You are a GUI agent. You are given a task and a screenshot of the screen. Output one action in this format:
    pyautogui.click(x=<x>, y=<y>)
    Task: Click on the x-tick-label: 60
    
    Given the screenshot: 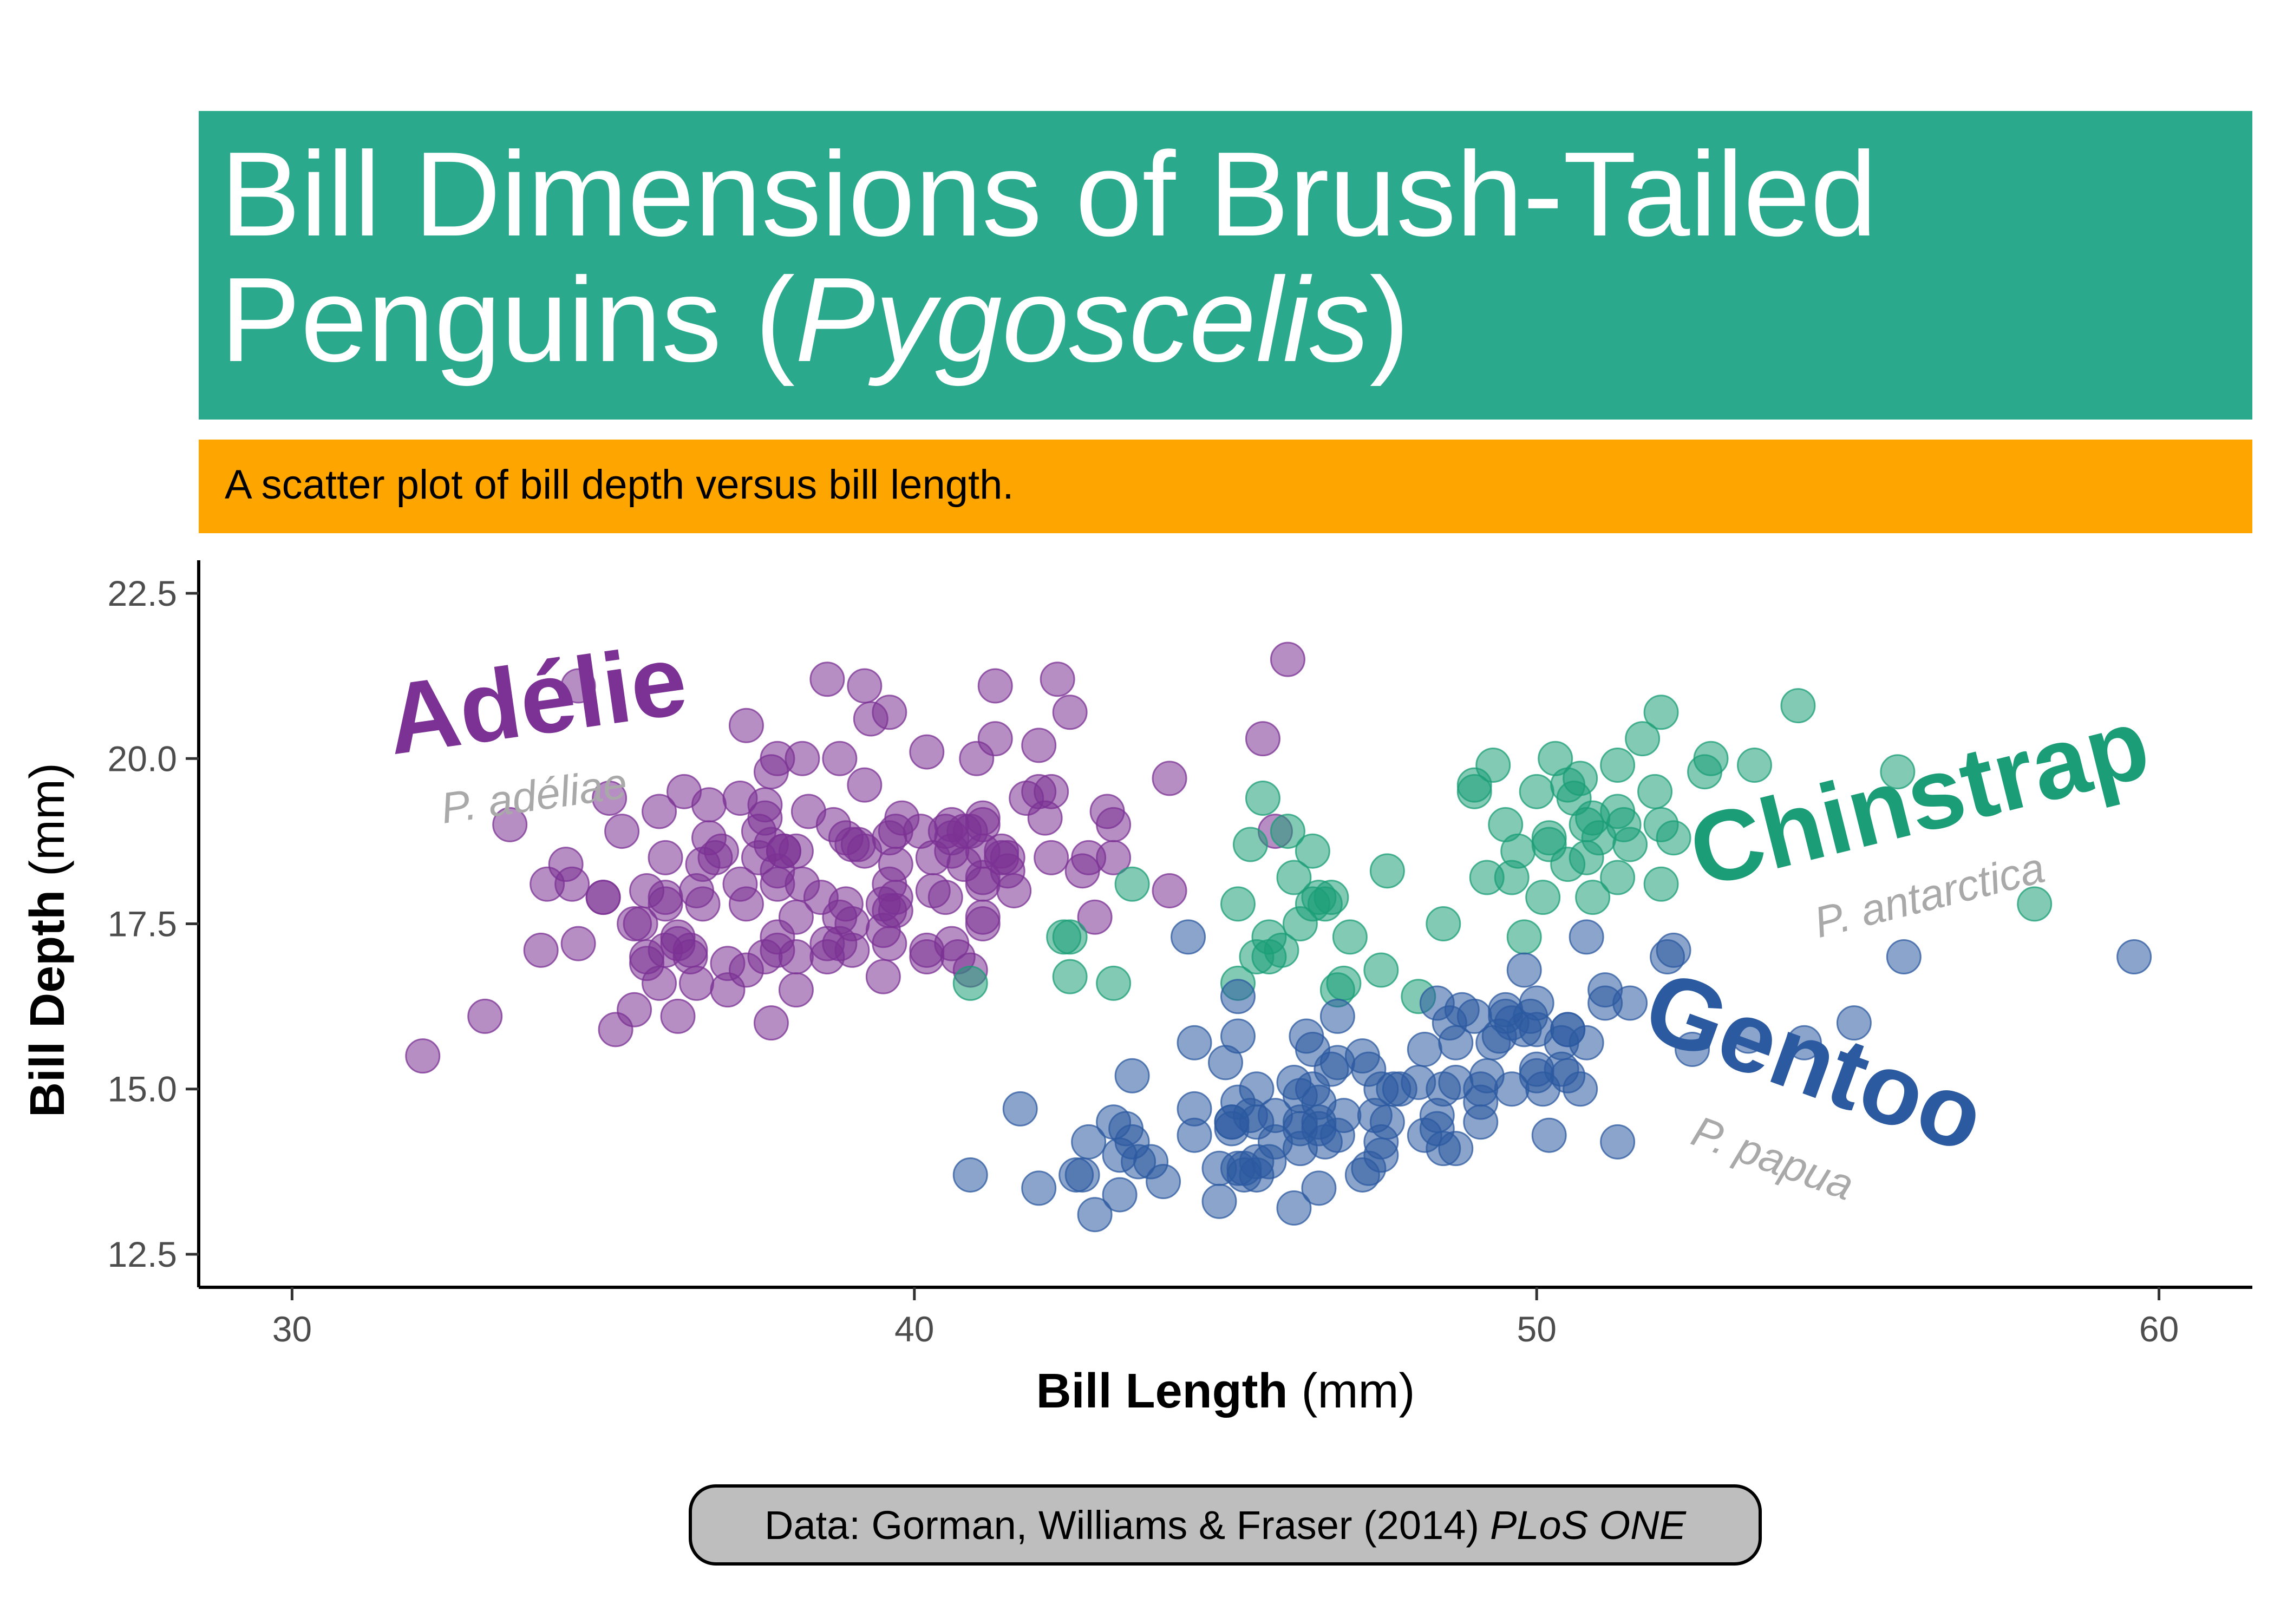 What is the action you would take?
    pyautogui.click(x=2159, y=1329)
    